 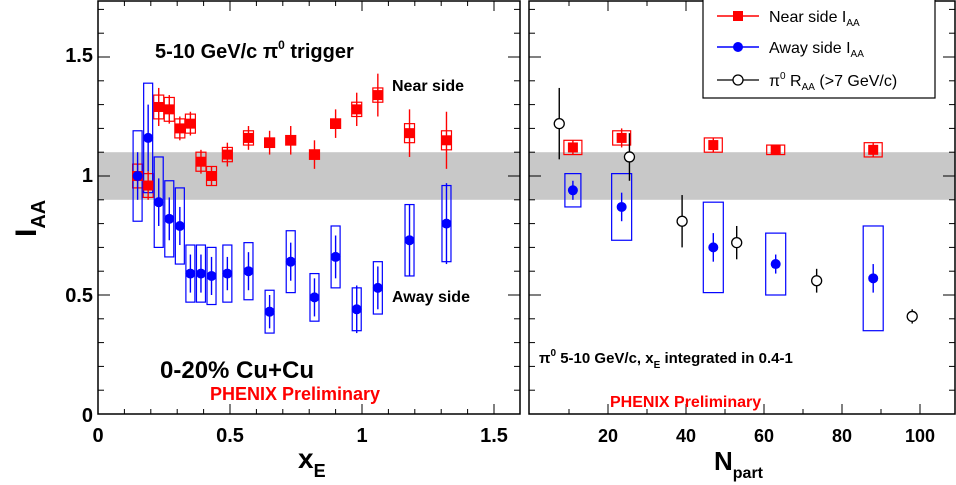 I want to click on x-tick-label: 40, so click(x=686, y=436).